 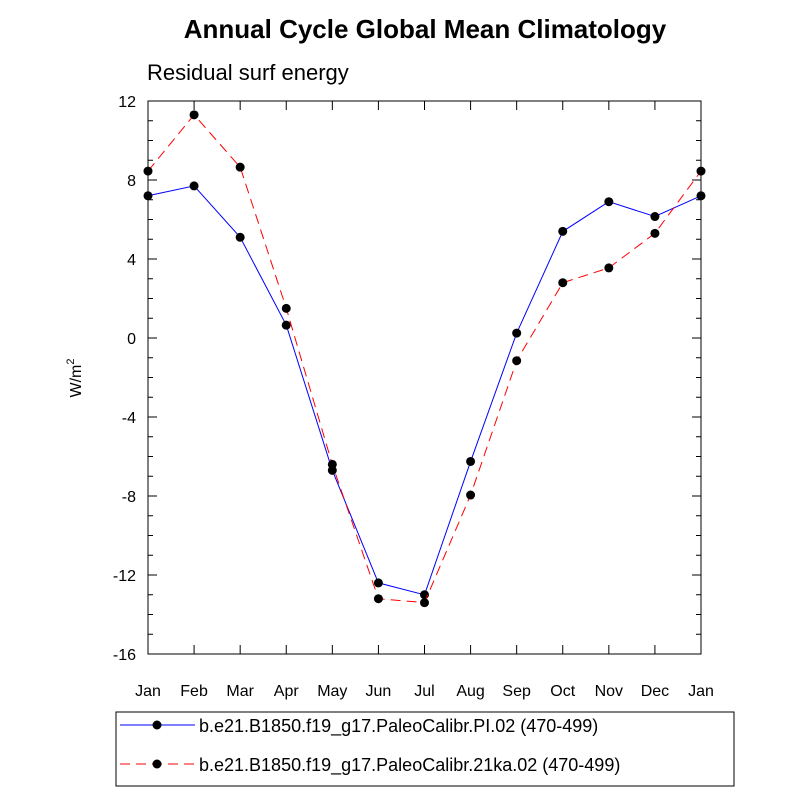 What do you see at coordinates (248, 72) in the screenshot?
I see `chart-subtitle: Residual surf energy` at bounding box center [248, 72].